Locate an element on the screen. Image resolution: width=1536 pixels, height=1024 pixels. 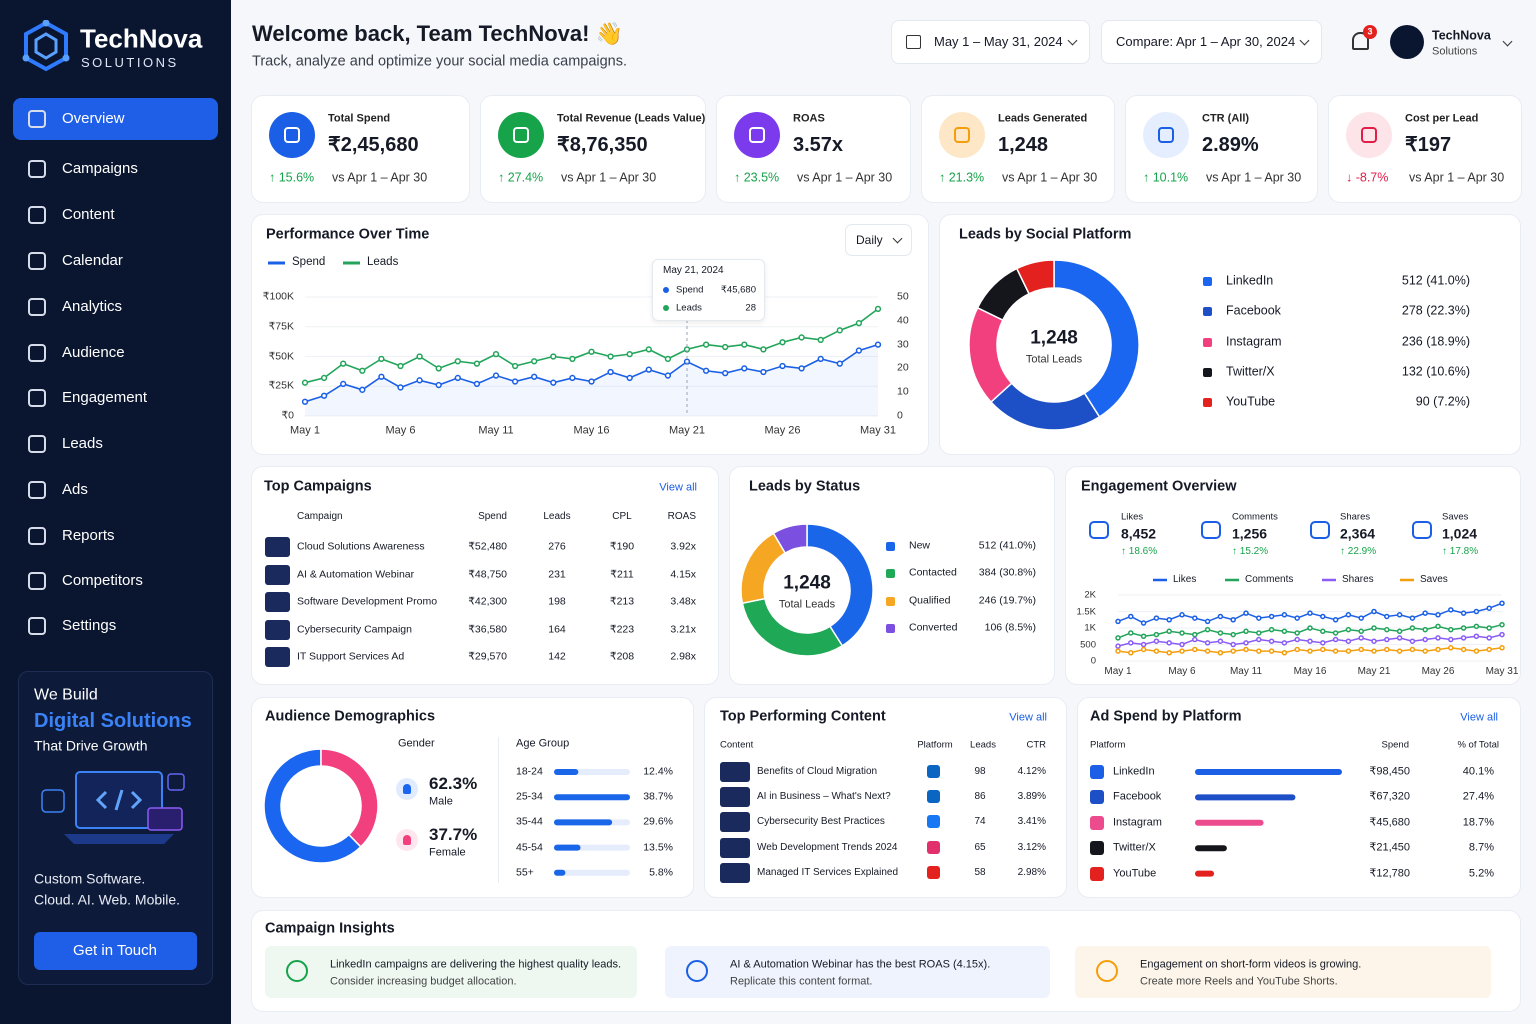
insight-item is located at coordinates (1283, 972).